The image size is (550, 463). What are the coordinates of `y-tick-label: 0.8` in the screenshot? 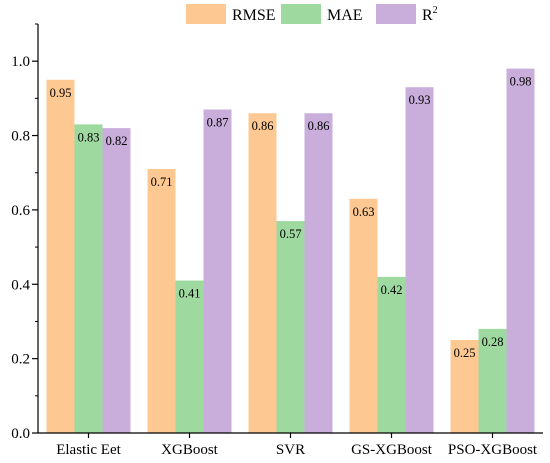 It's located at (20, 137).